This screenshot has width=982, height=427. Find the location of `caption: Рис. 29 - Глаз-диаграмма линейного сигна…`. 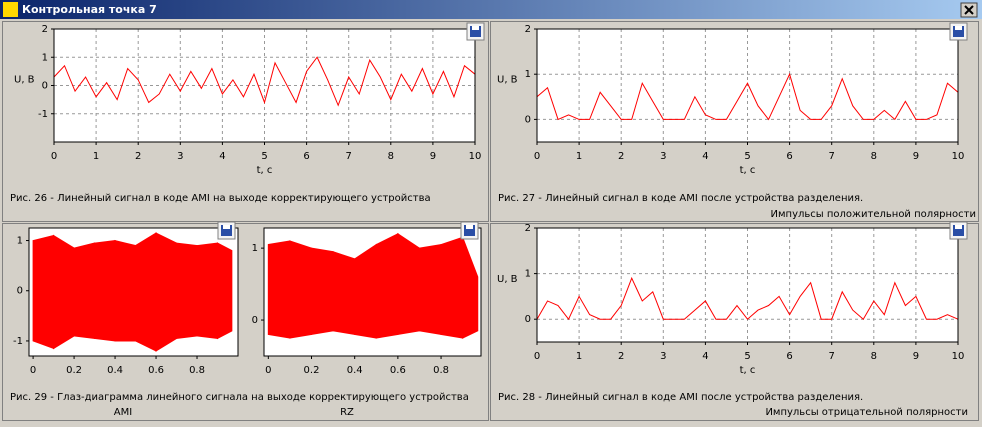

caption: Рис. 29 - Глаз-диаграмма линейного сигна… is located at coordinates (239, 397).